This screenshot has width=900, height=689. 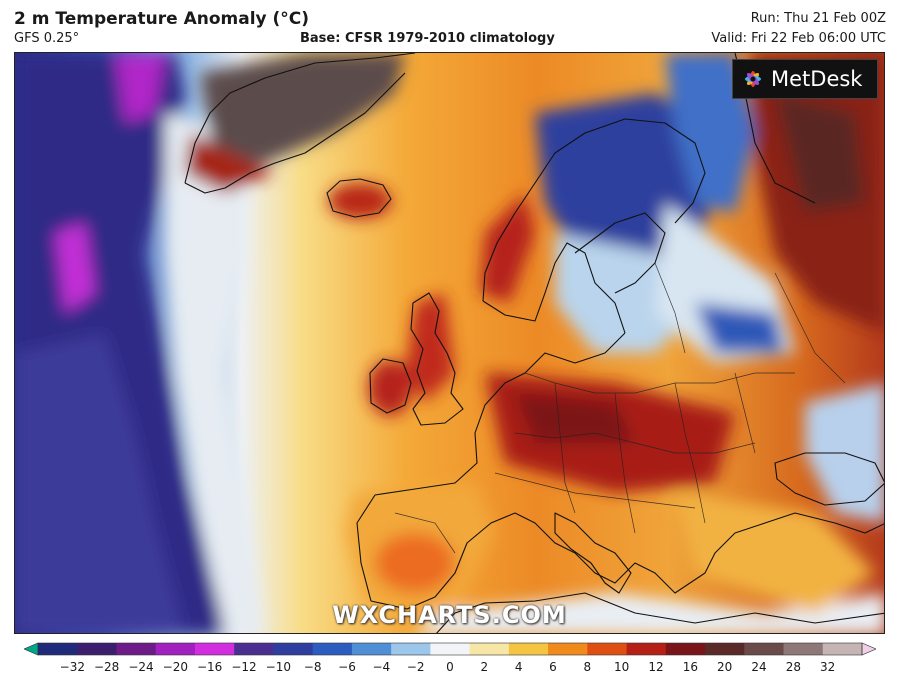 What do you see at coordinates (312, 667) in the screenshot?
I see `colorbar-tick-label: −8` at bounding box center [312, 667].